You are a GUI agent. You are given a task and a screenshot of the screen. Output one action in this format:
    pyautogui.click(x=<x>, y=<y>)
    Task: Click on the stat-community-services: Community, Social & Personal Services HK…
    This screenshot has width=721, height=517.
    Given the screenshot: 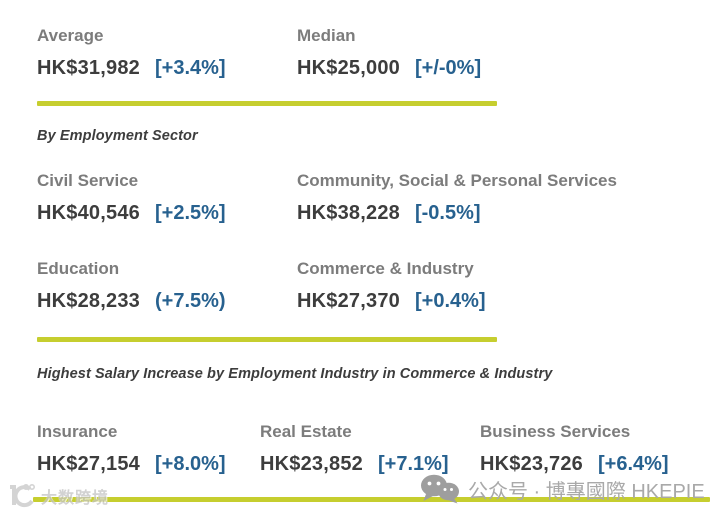 What is the action you would take?
    pyautogui.click(x=457, y=198)
    